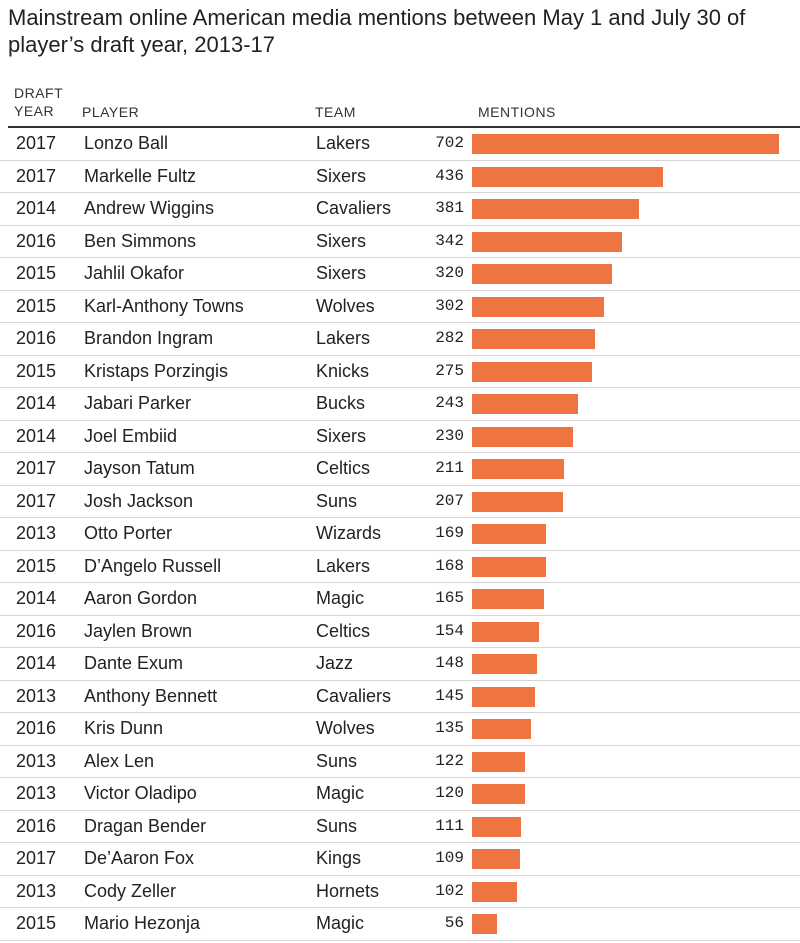 The height and width of the screenshot is (943, 800). What do you see at coordinates (449, 403) in the screenshot?
I see `mentions-value: 243` at bounding box center [449, 403].